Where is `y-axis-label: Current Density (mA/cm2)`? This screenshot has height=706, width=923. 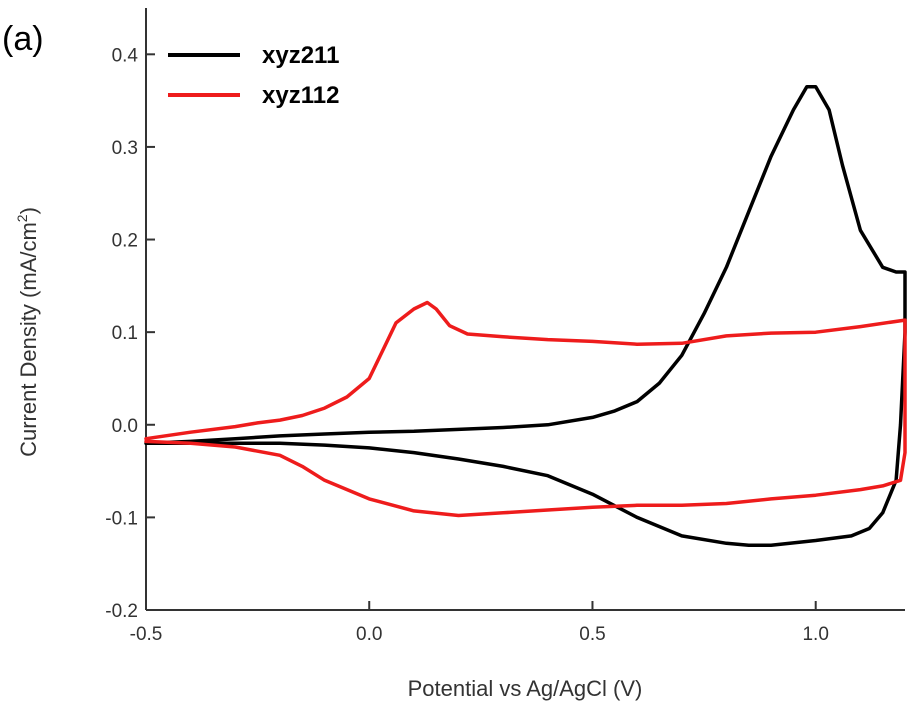 y-axis-label: Current Density (mA/cm2) is located at coordinates (27, 332).